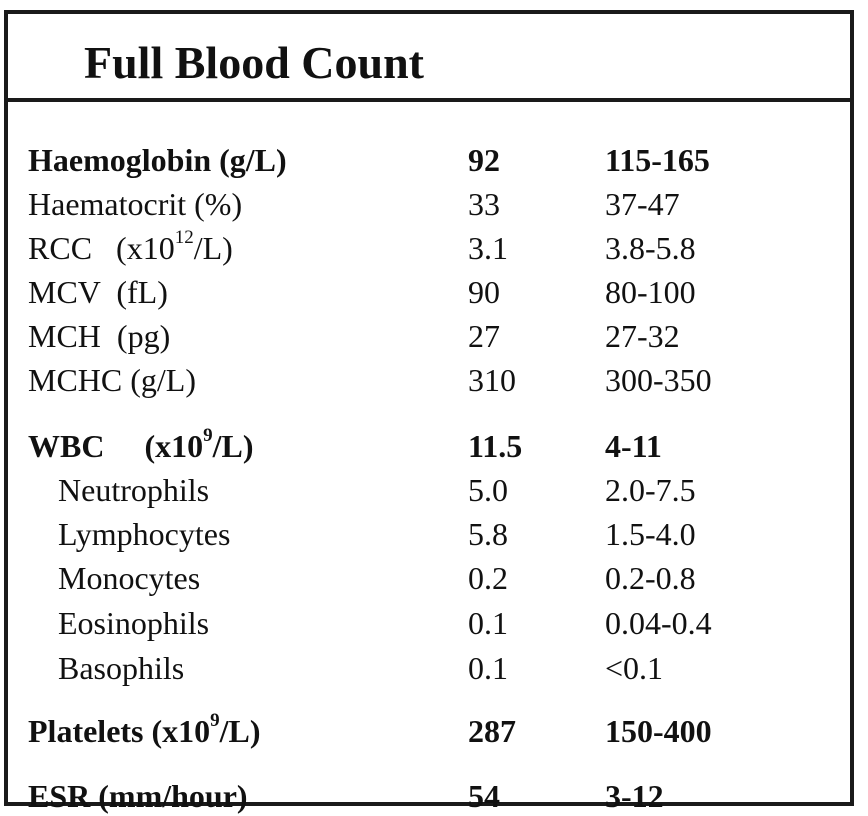 The width and height of the screenshot is (868, 816). Describe the element at coordinates (429, 668) in the screenshot. I see `row-basophils: Basophils 0.1 <0.1` at that location.